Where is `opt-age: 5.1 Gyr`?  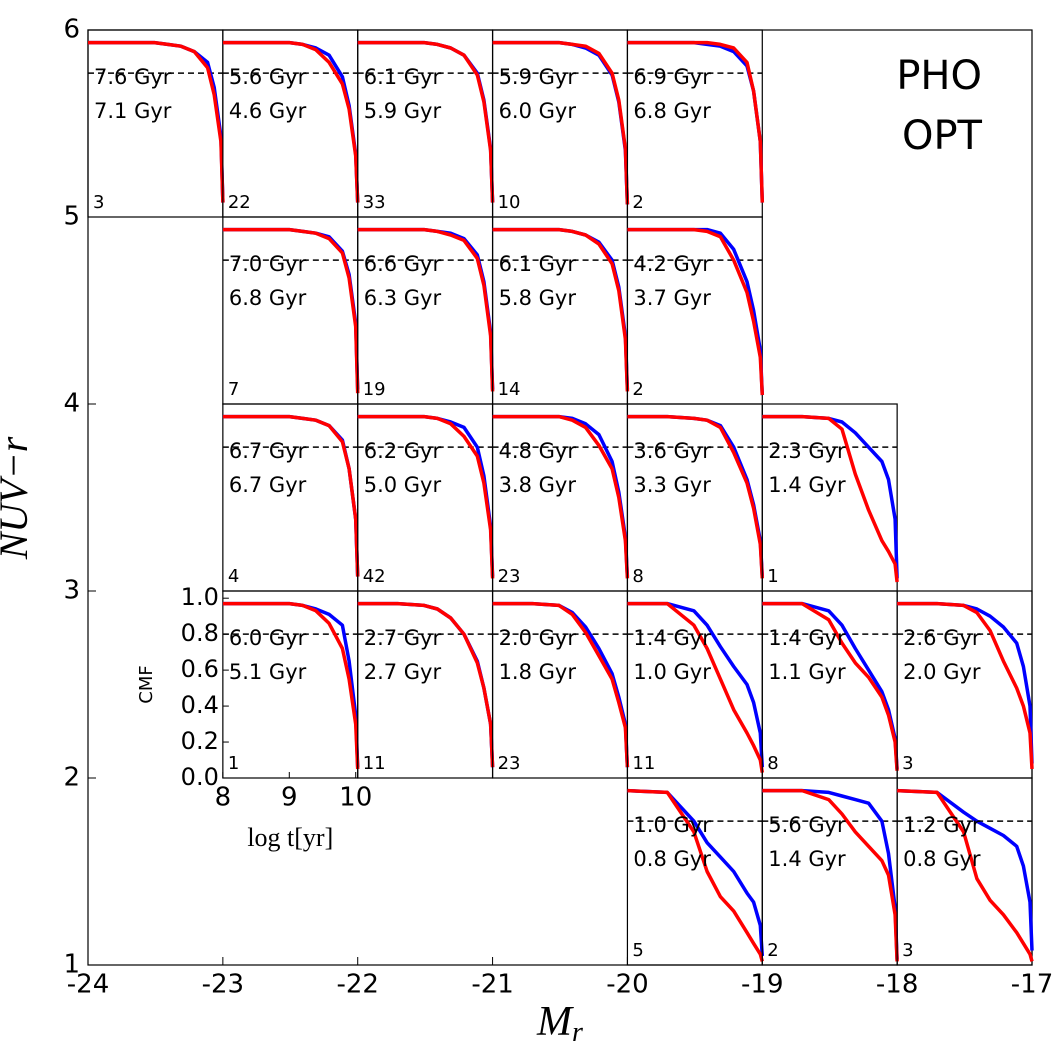 opt-age: 5.1 Gyr is located at coordinates (268, 672).